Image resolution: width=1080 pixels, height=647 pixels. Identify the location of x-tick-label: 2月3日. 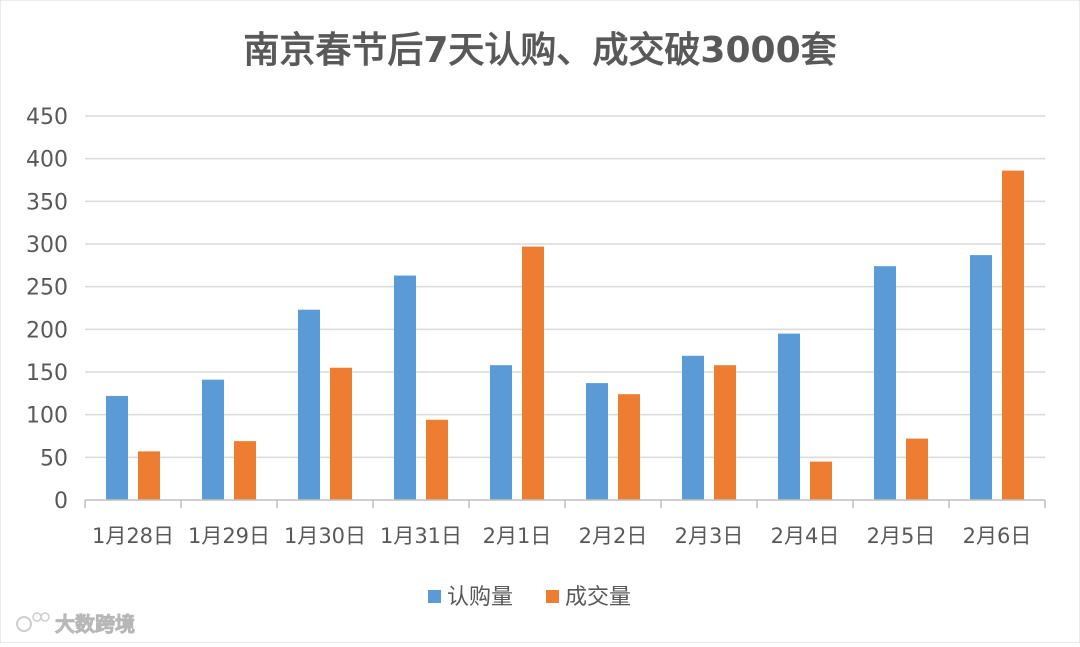
(709, 536).